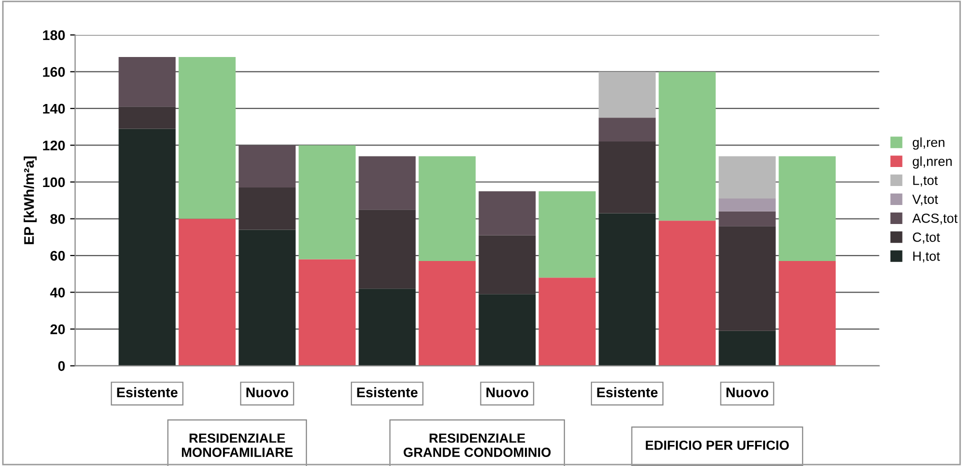 The width and height of the screenshot is (963, 466). What do you see at coordinates (54, 109) in the screenshot?
I see `y-tick-label: 140` at bounding box center [54, 109].